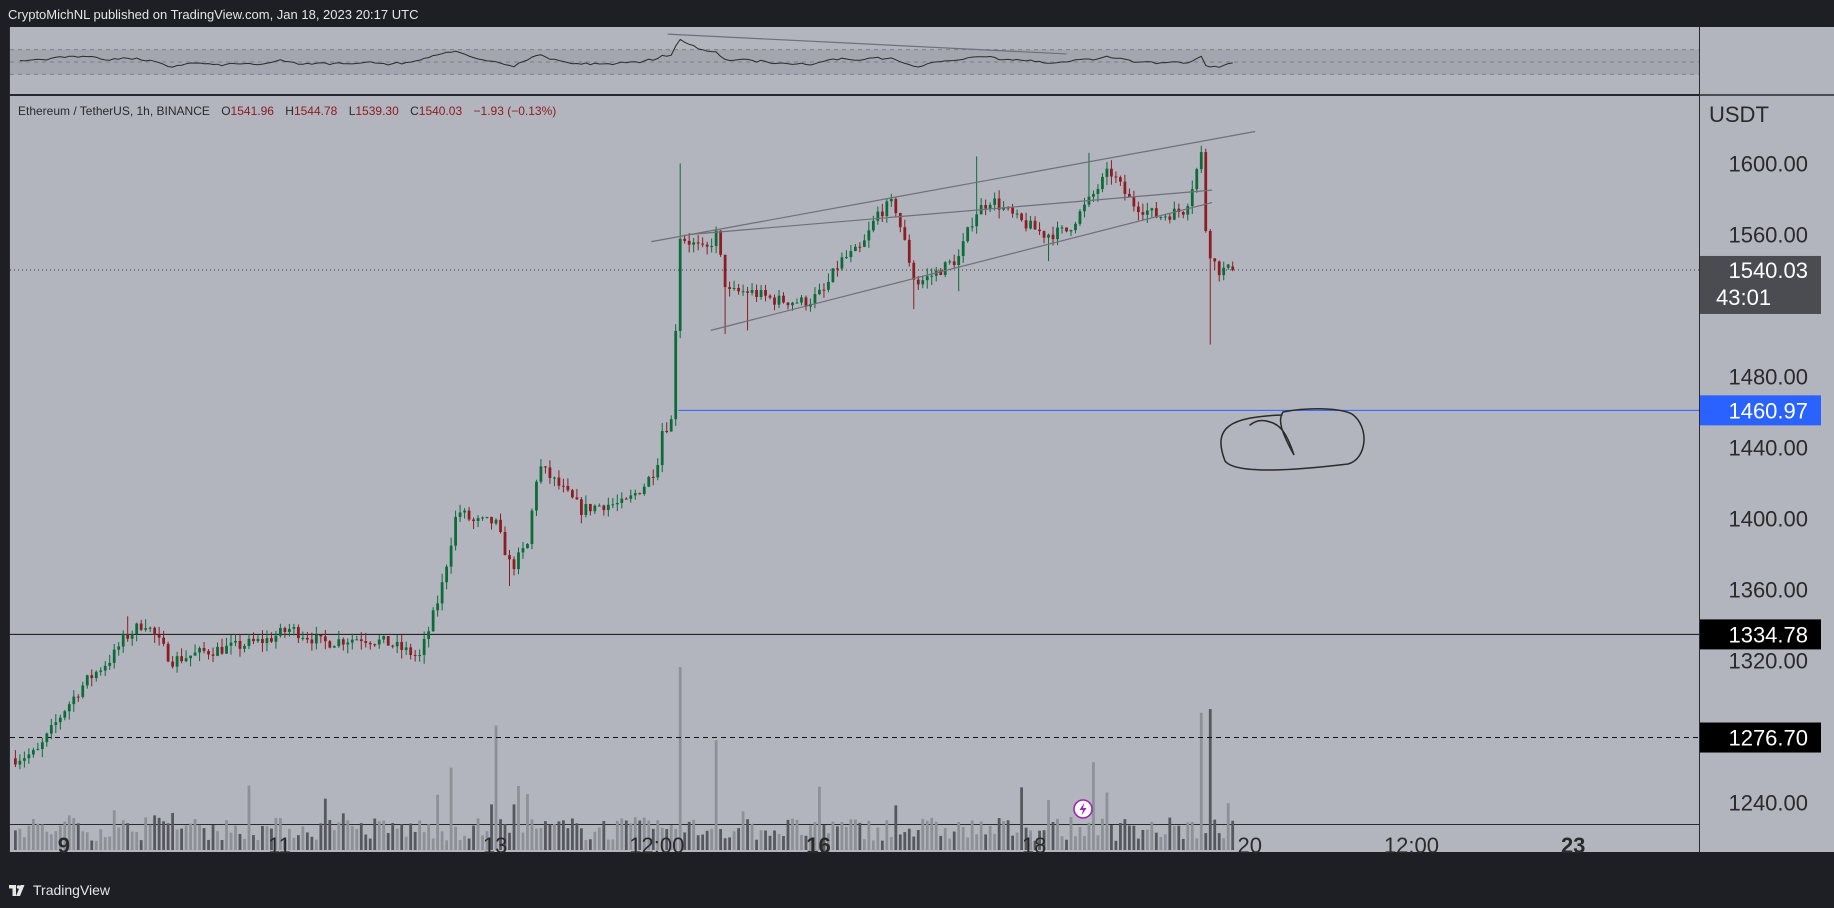 The image size is (1834, 908). What do you see at coordinates (1411, 845) in the screenshot?
I see `time-tick-label: 12:00` at bounding box center [1411, 845].